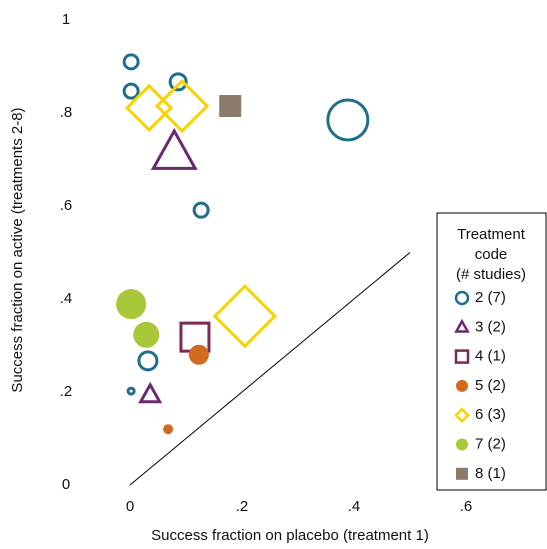  What do you see at coordinates (490, 356) in the screenshot?
I see `legend-label: 4 (1)` at bounding box center [490, 356].